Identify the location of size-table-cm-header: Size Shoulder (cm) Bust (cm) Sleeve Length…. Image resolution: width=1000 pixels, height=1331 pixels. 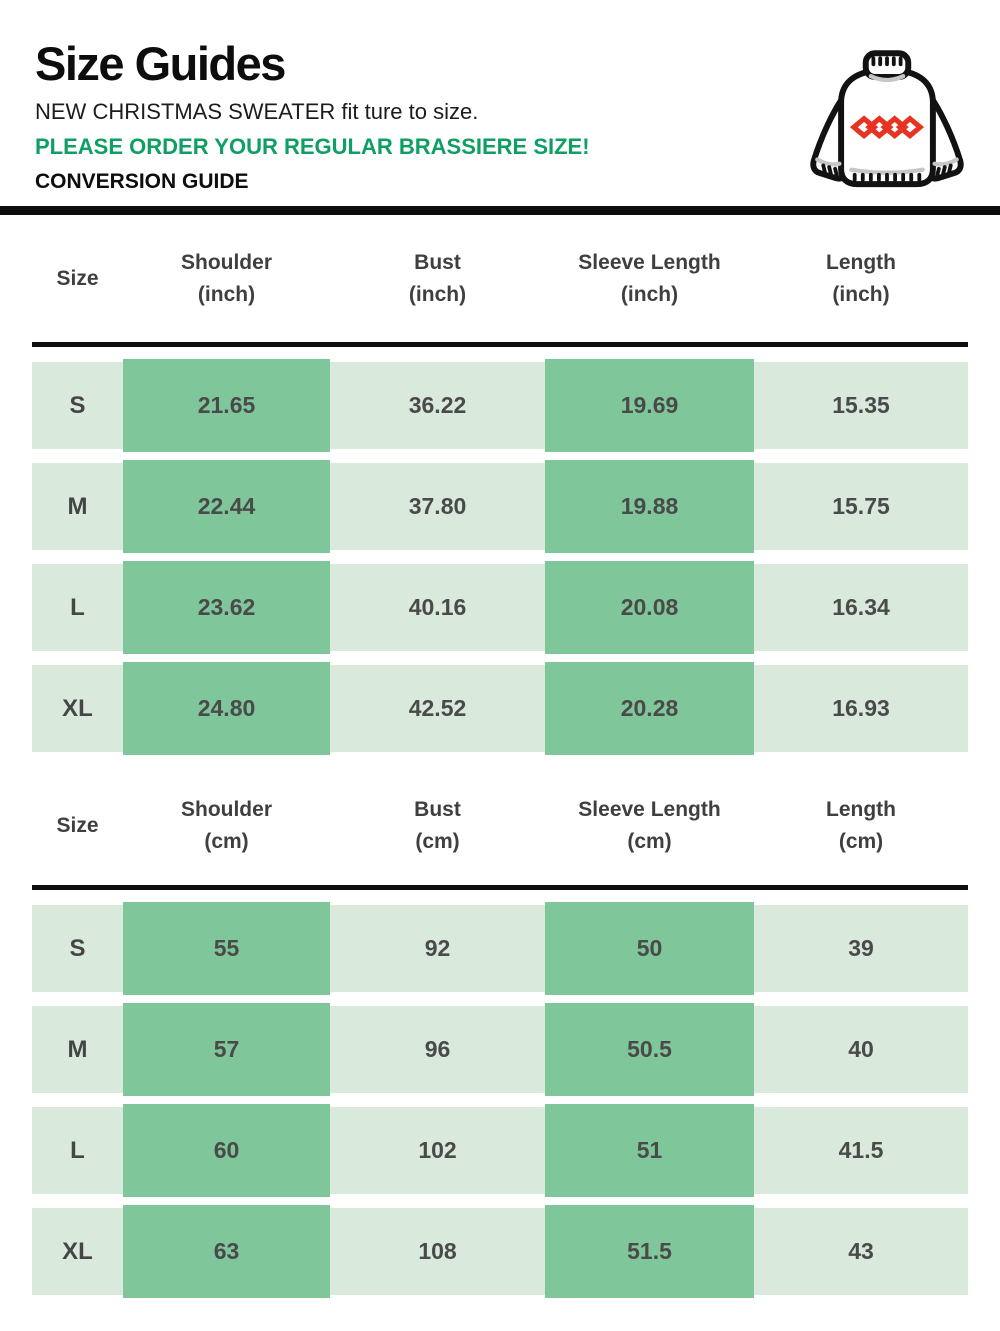
(500, 828).